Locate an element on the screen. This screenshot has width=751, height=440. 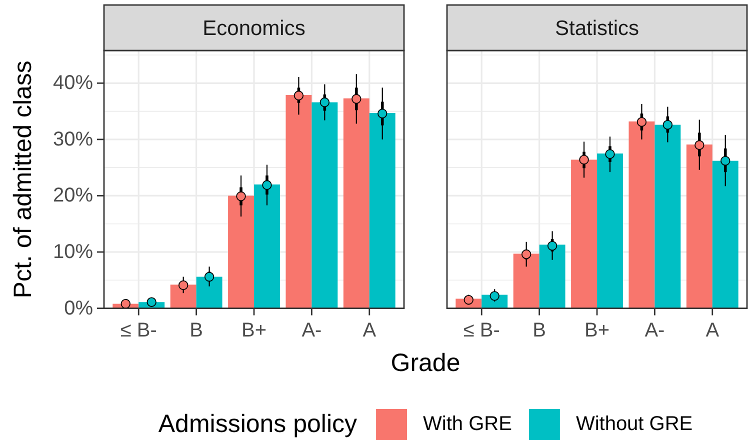
legend-title: Admissions policy is located at coordinates (258, 424).